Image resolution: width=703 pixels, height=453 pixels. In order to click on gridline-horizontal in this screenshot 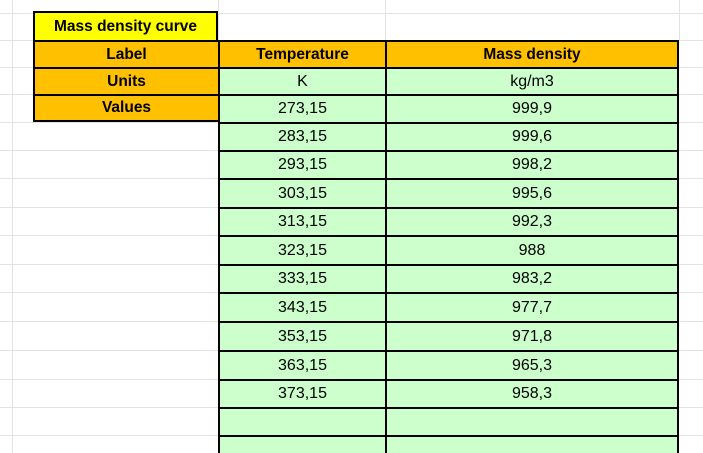, I will do `click(351, 13)`.